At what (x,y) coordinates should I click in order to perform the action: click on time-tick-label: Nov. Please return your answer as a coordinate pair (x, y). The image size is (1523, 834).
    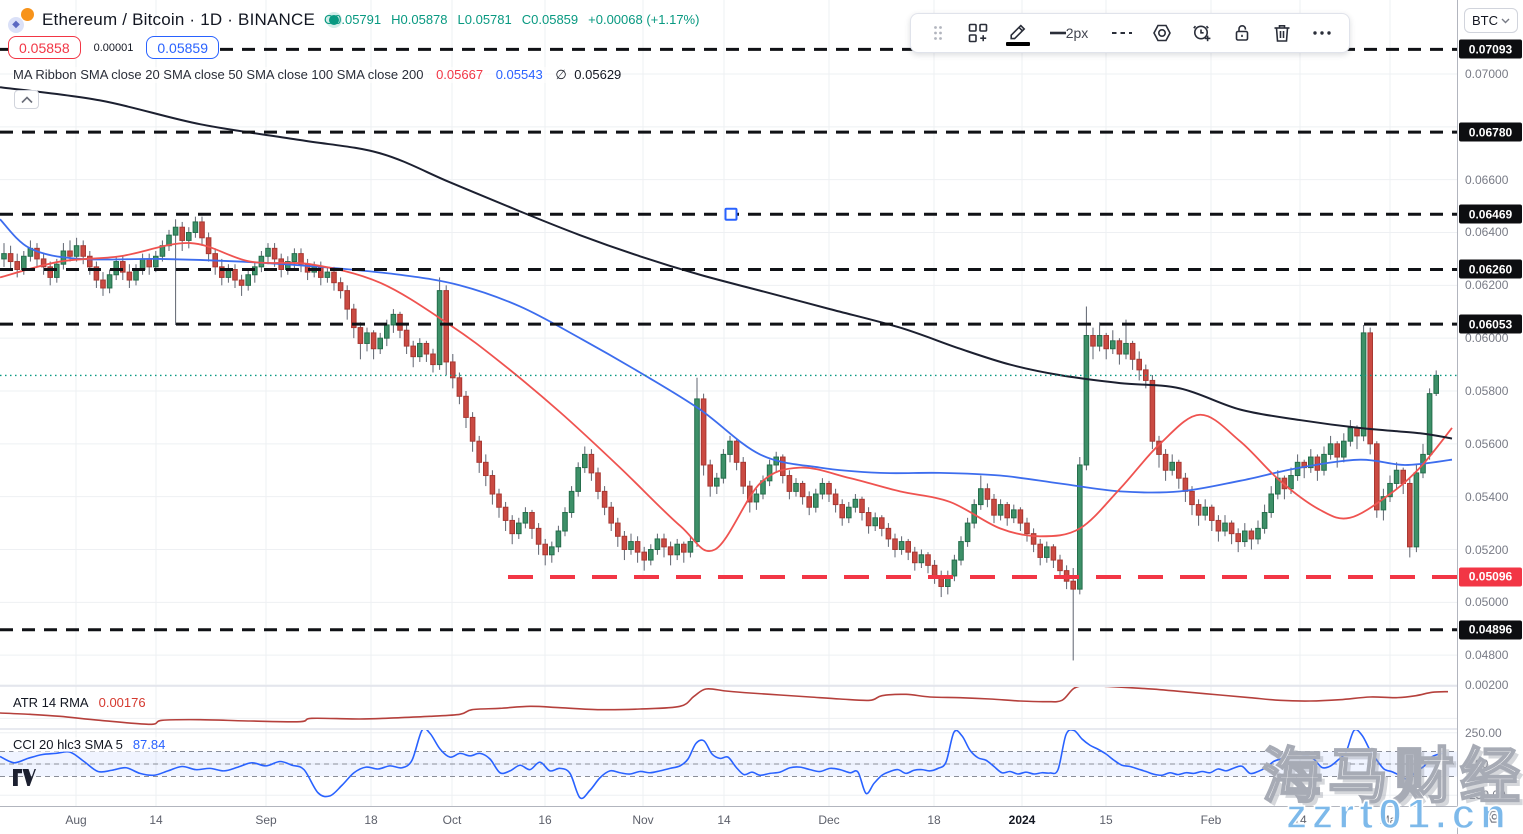
    Looking at the image, I should click on (643, 820).